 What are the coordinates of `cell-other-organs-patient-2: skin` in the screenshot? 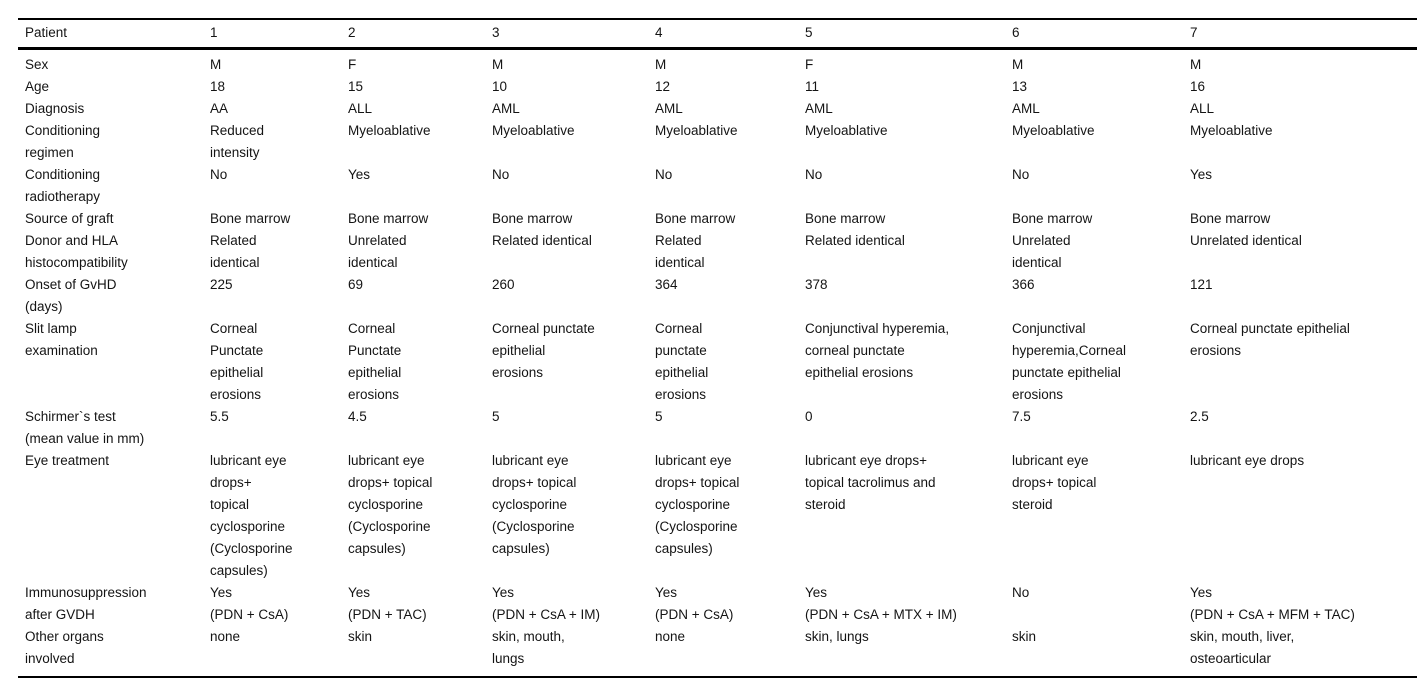 It's located at (360, 636).